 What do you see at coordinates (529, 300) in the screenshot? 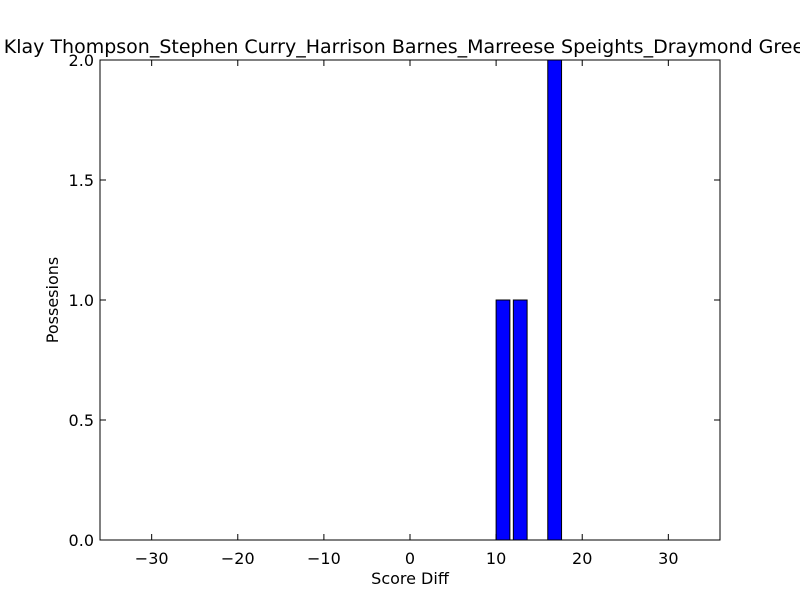
I see `bars-layer` at bounding box center [529, 300].